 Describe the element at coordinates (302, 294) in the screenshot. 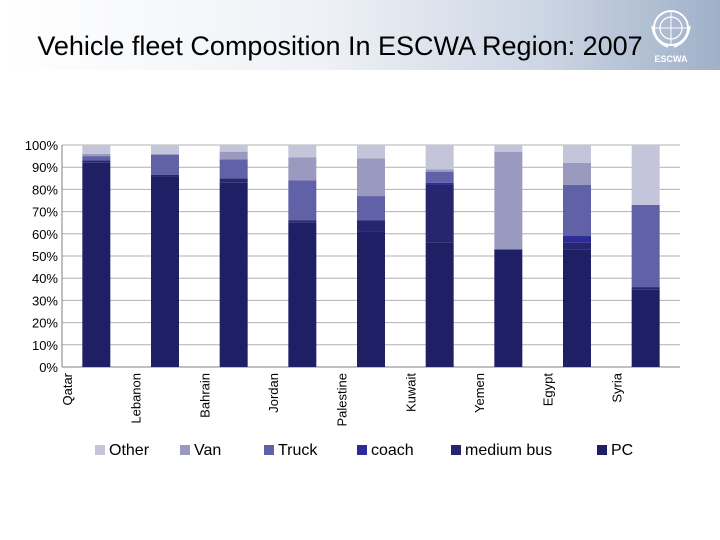

I see `bar-segment-jordan-pc` at that location.